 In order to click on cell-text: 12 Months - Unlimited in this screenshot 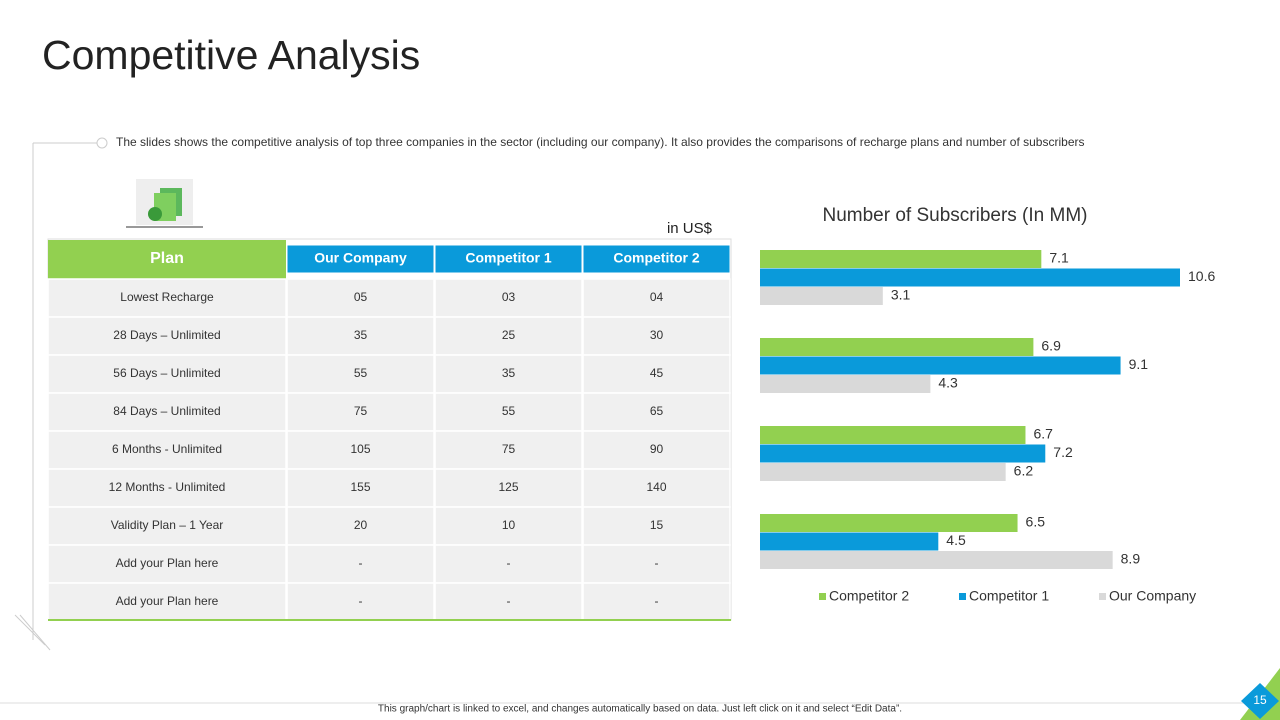, I will do `click(167, 487)`.